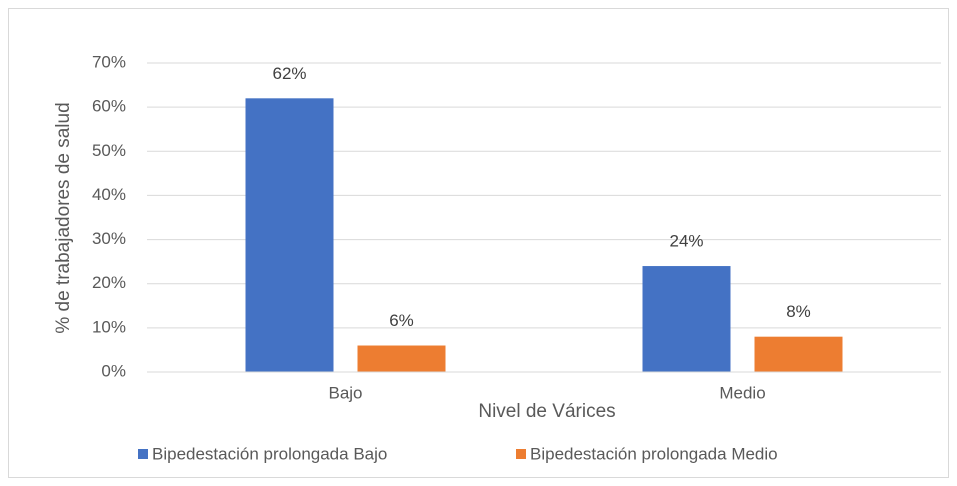  Describe the element at coordinates (289, 73) in the screenshot. I see `data-label: 62%` at that location.